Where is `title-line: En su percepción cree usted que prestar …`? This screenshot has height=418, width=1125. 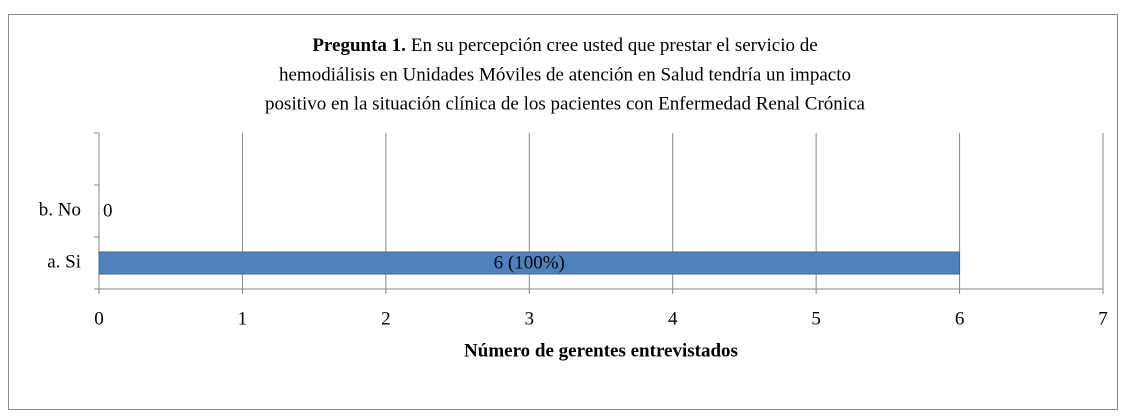 title-line: En su percepción cree usted que prestar … is located at coordinates (614, 45).